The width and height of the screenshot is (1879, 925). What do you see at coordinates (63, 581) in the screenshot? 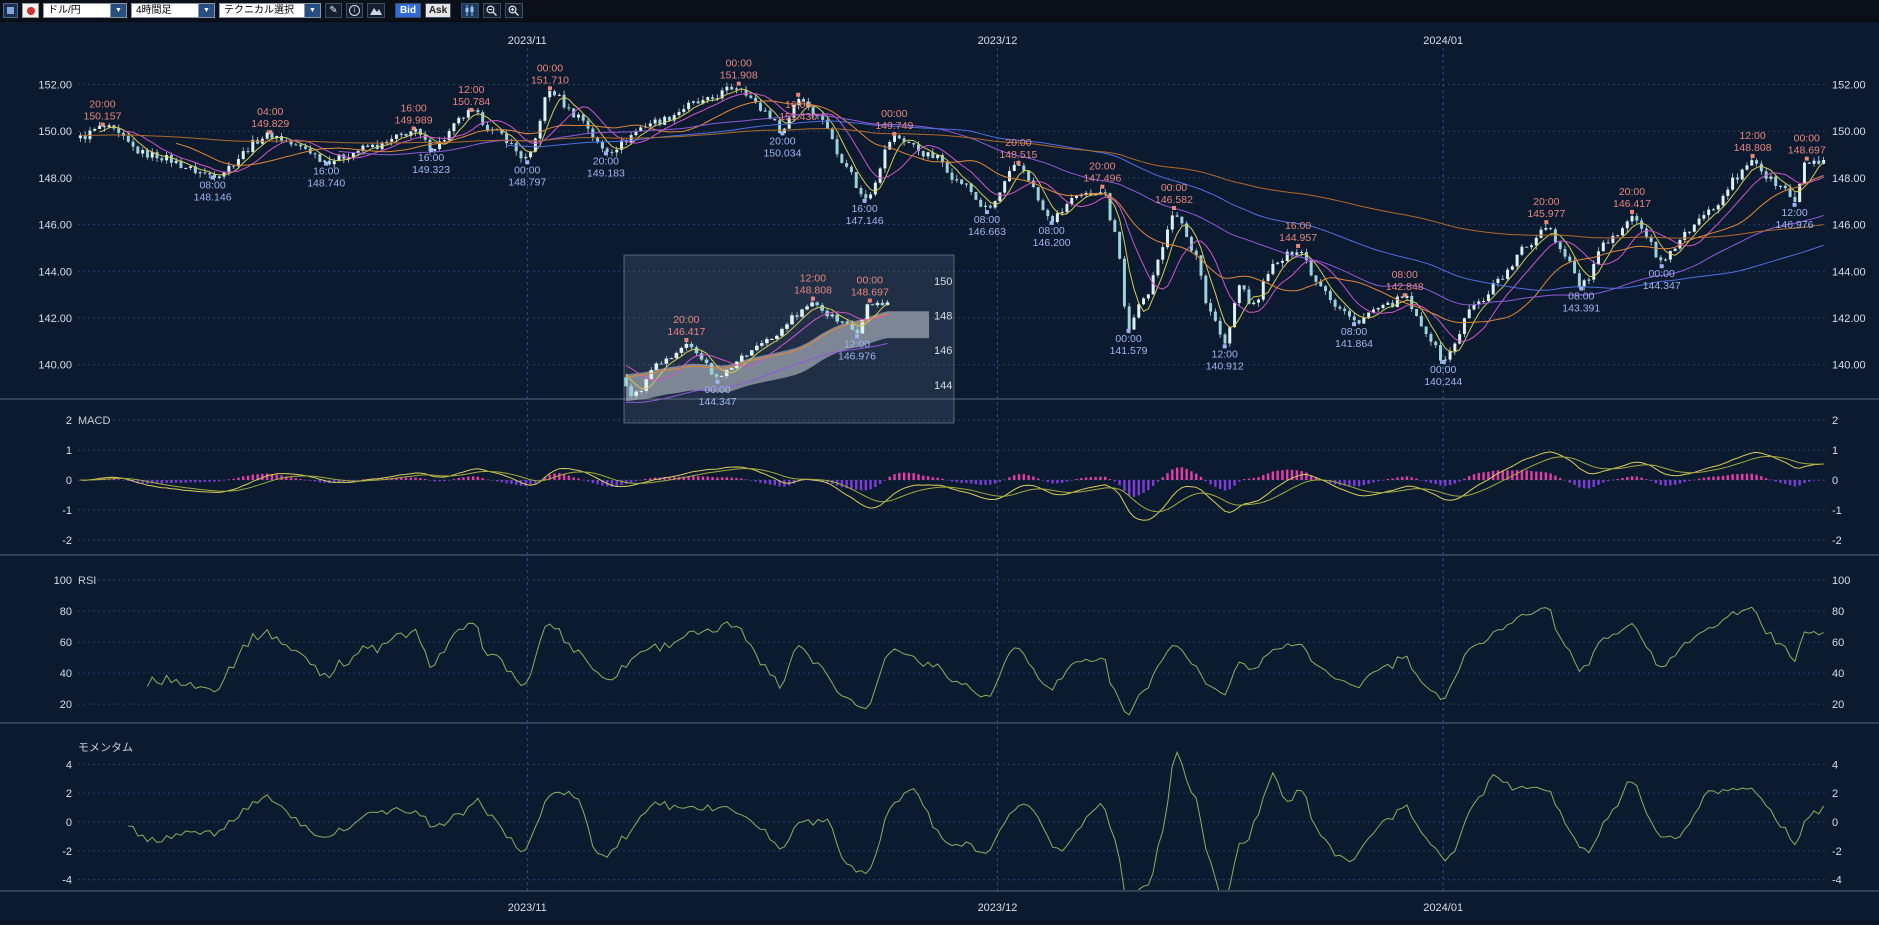
I see `svg-text: 100` at bounding box center [63, 581].